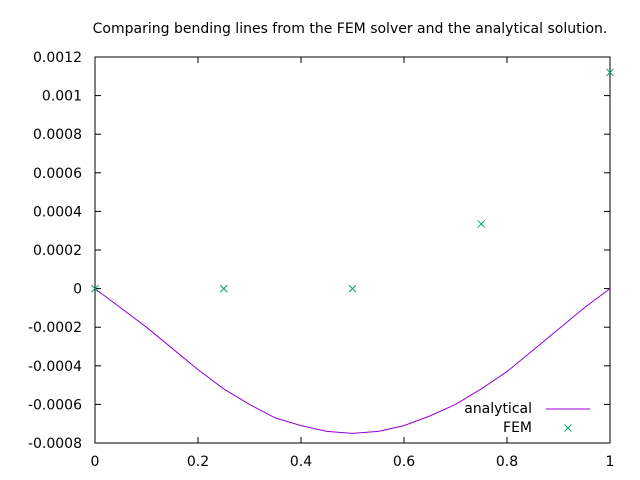  What do you see at coordinates (568, 428) in the screenshot?
I see `legend-marker-fem` at bounding box center [568, 428].